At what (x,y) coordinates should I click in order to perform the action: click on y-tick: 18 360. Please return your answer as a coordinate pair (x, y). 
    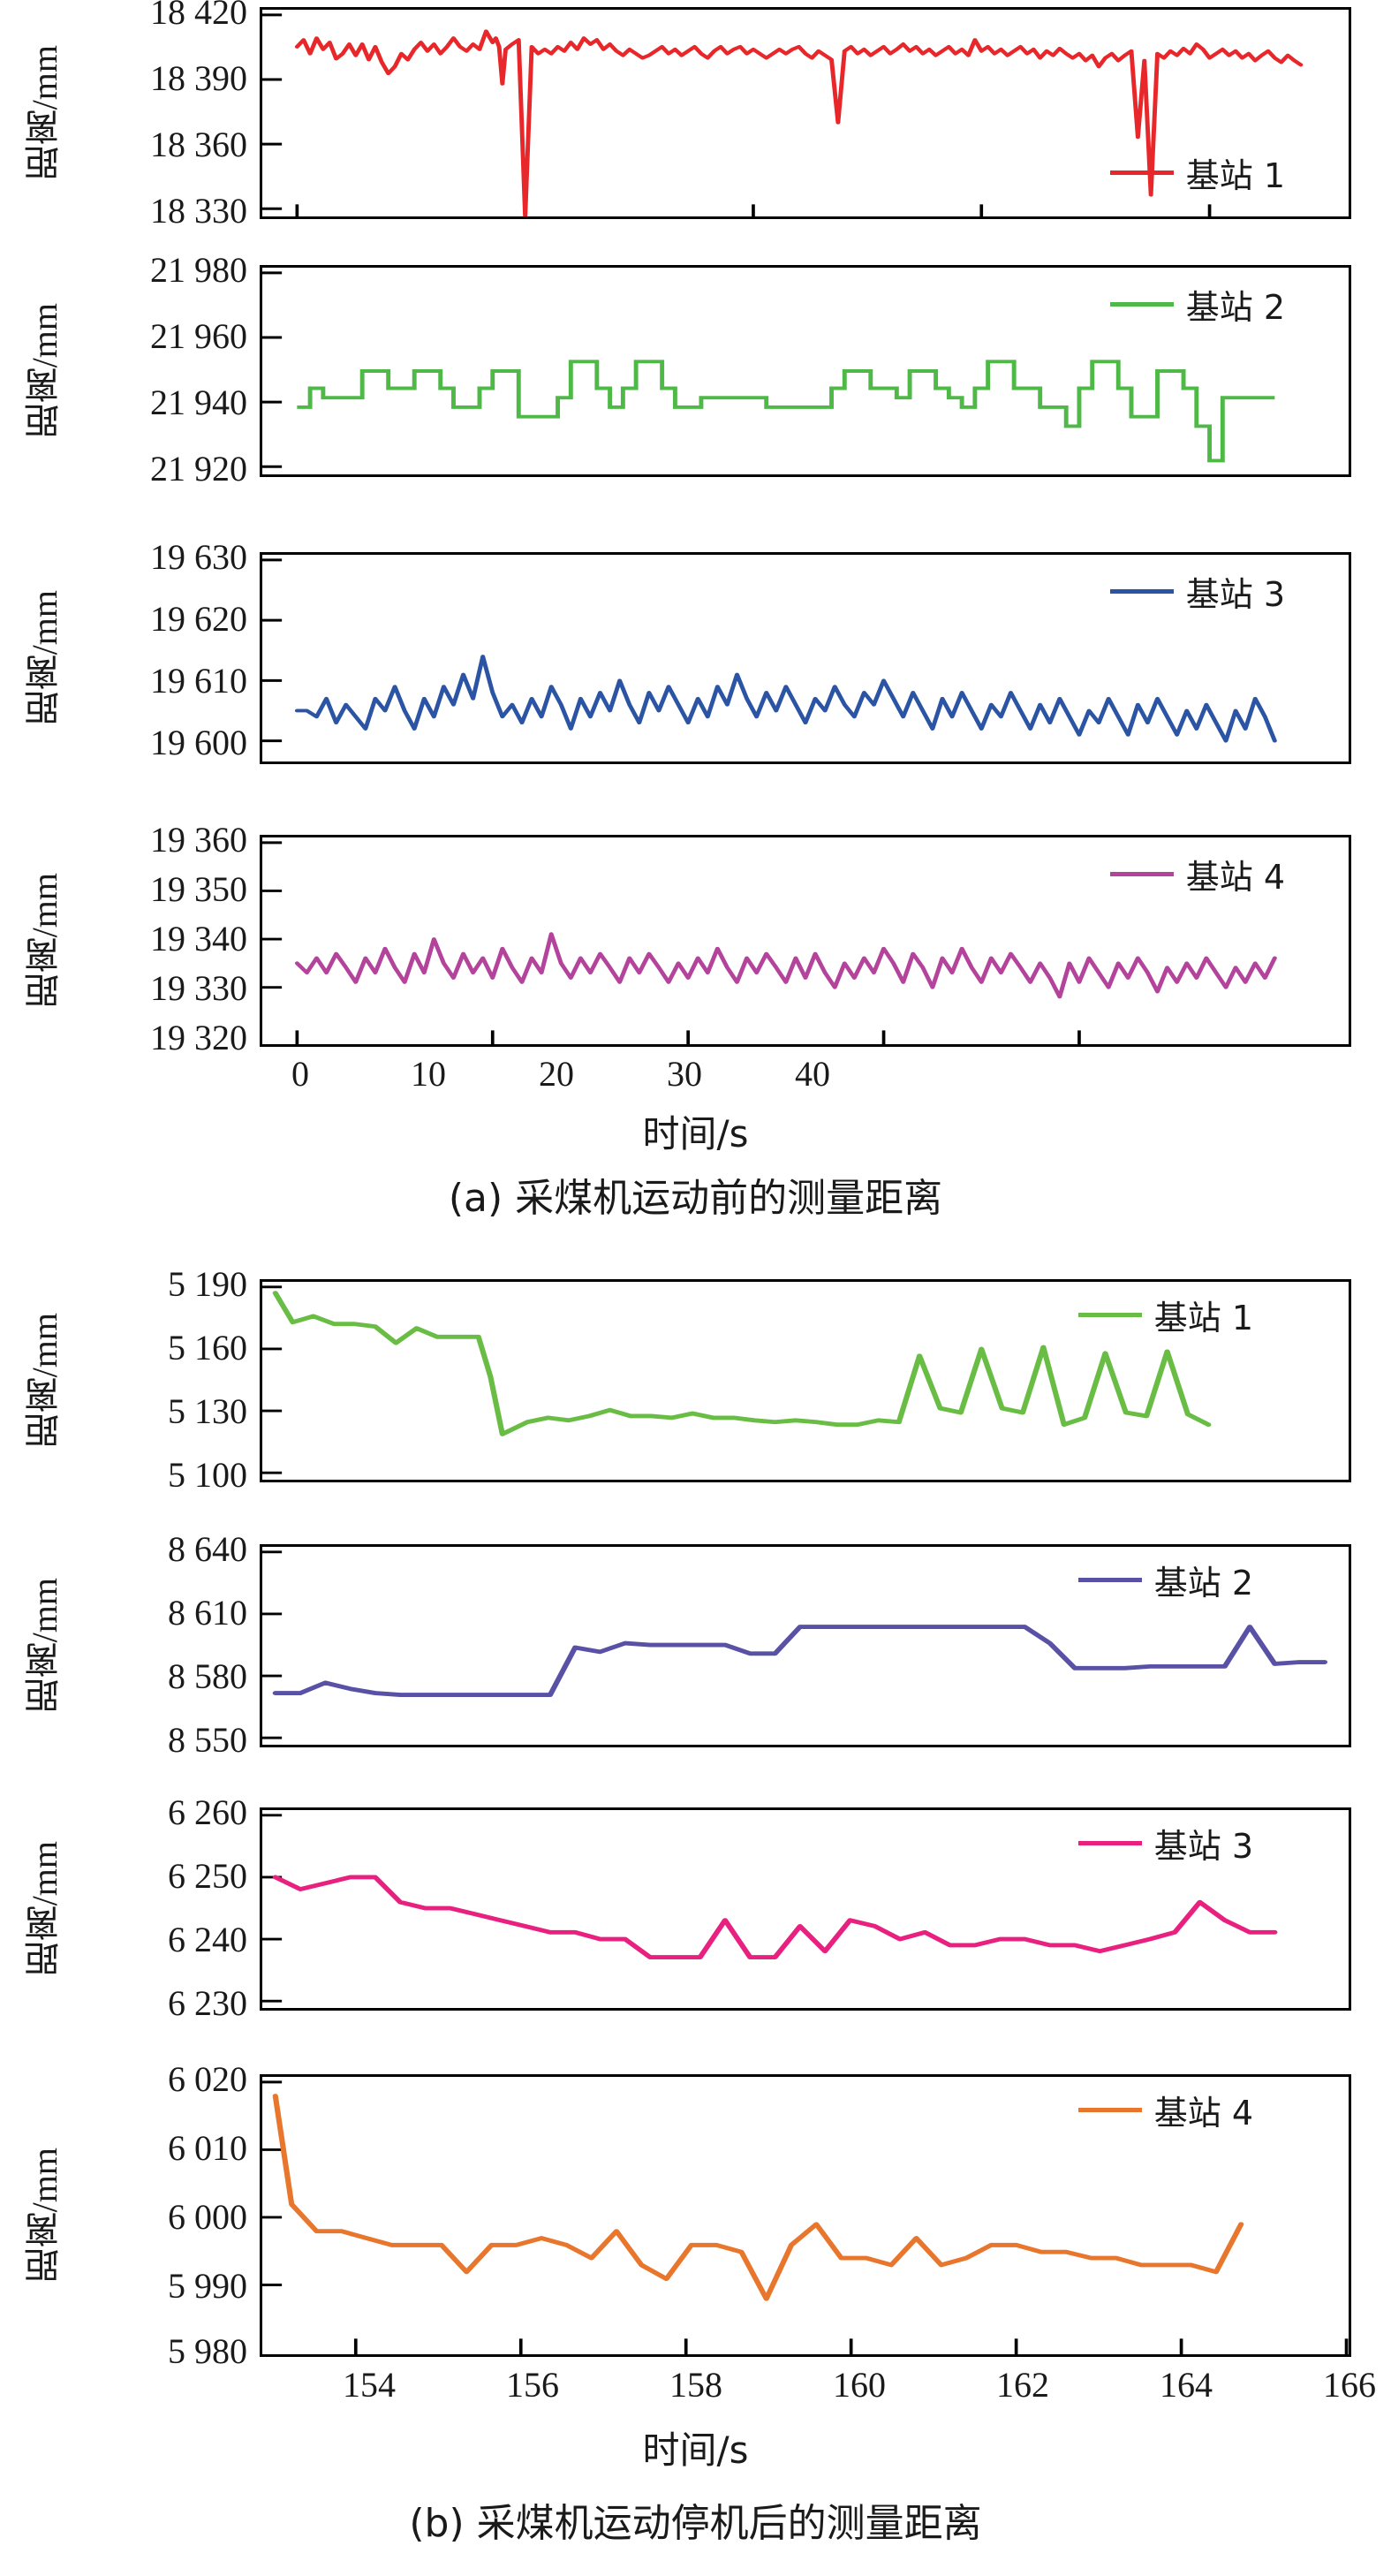
    Looking at the image, I should click on (198, 144).